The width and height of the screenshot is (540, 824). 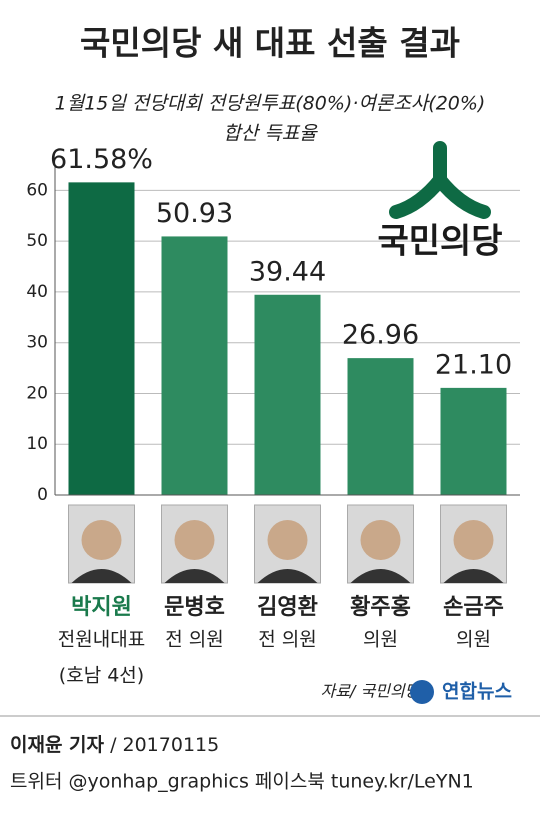 I want to click on value-axis-label: 합산 득표율, so click(x=270, y=134).